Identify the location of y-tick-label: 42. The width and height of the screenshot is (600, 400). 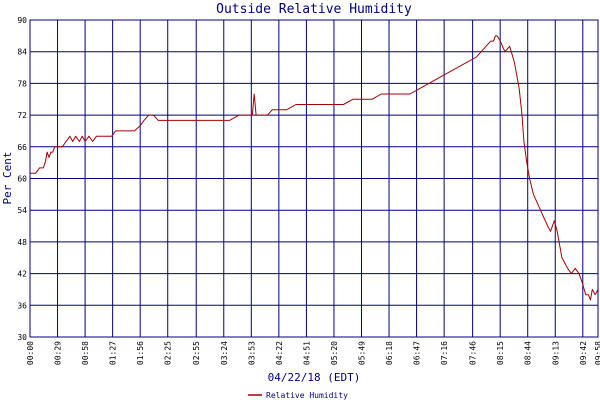
(22, 274).